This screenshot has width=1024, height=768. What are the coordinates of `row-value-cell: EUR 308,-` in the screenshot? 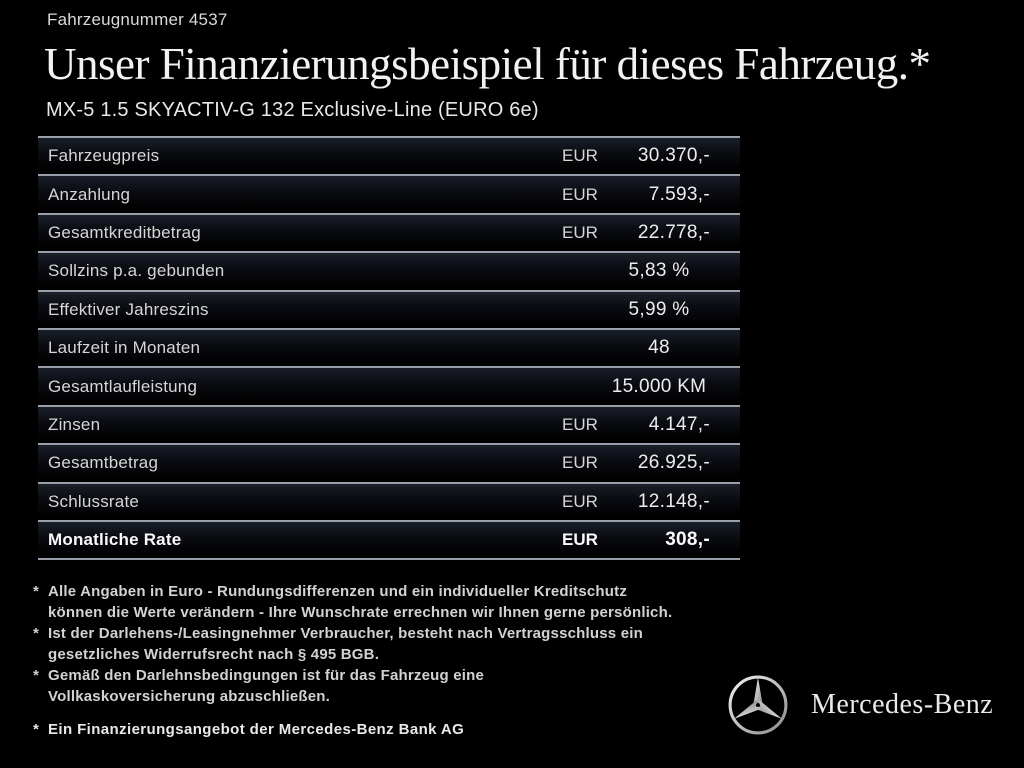 It's located at (648, 540).